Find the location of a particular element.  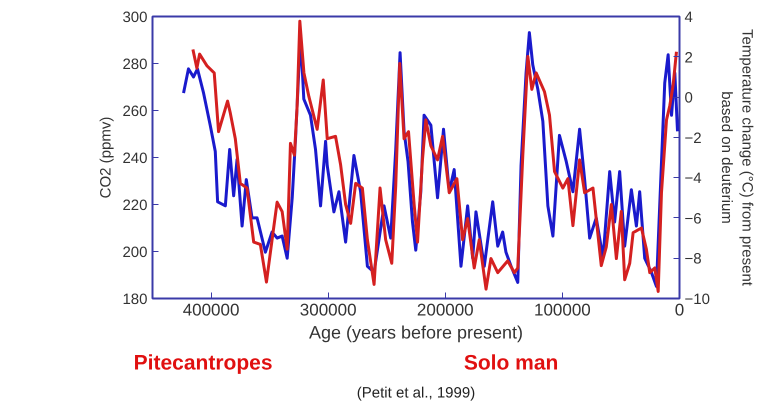

y2-tick-label: −4 is located at coordinates (693, 179).